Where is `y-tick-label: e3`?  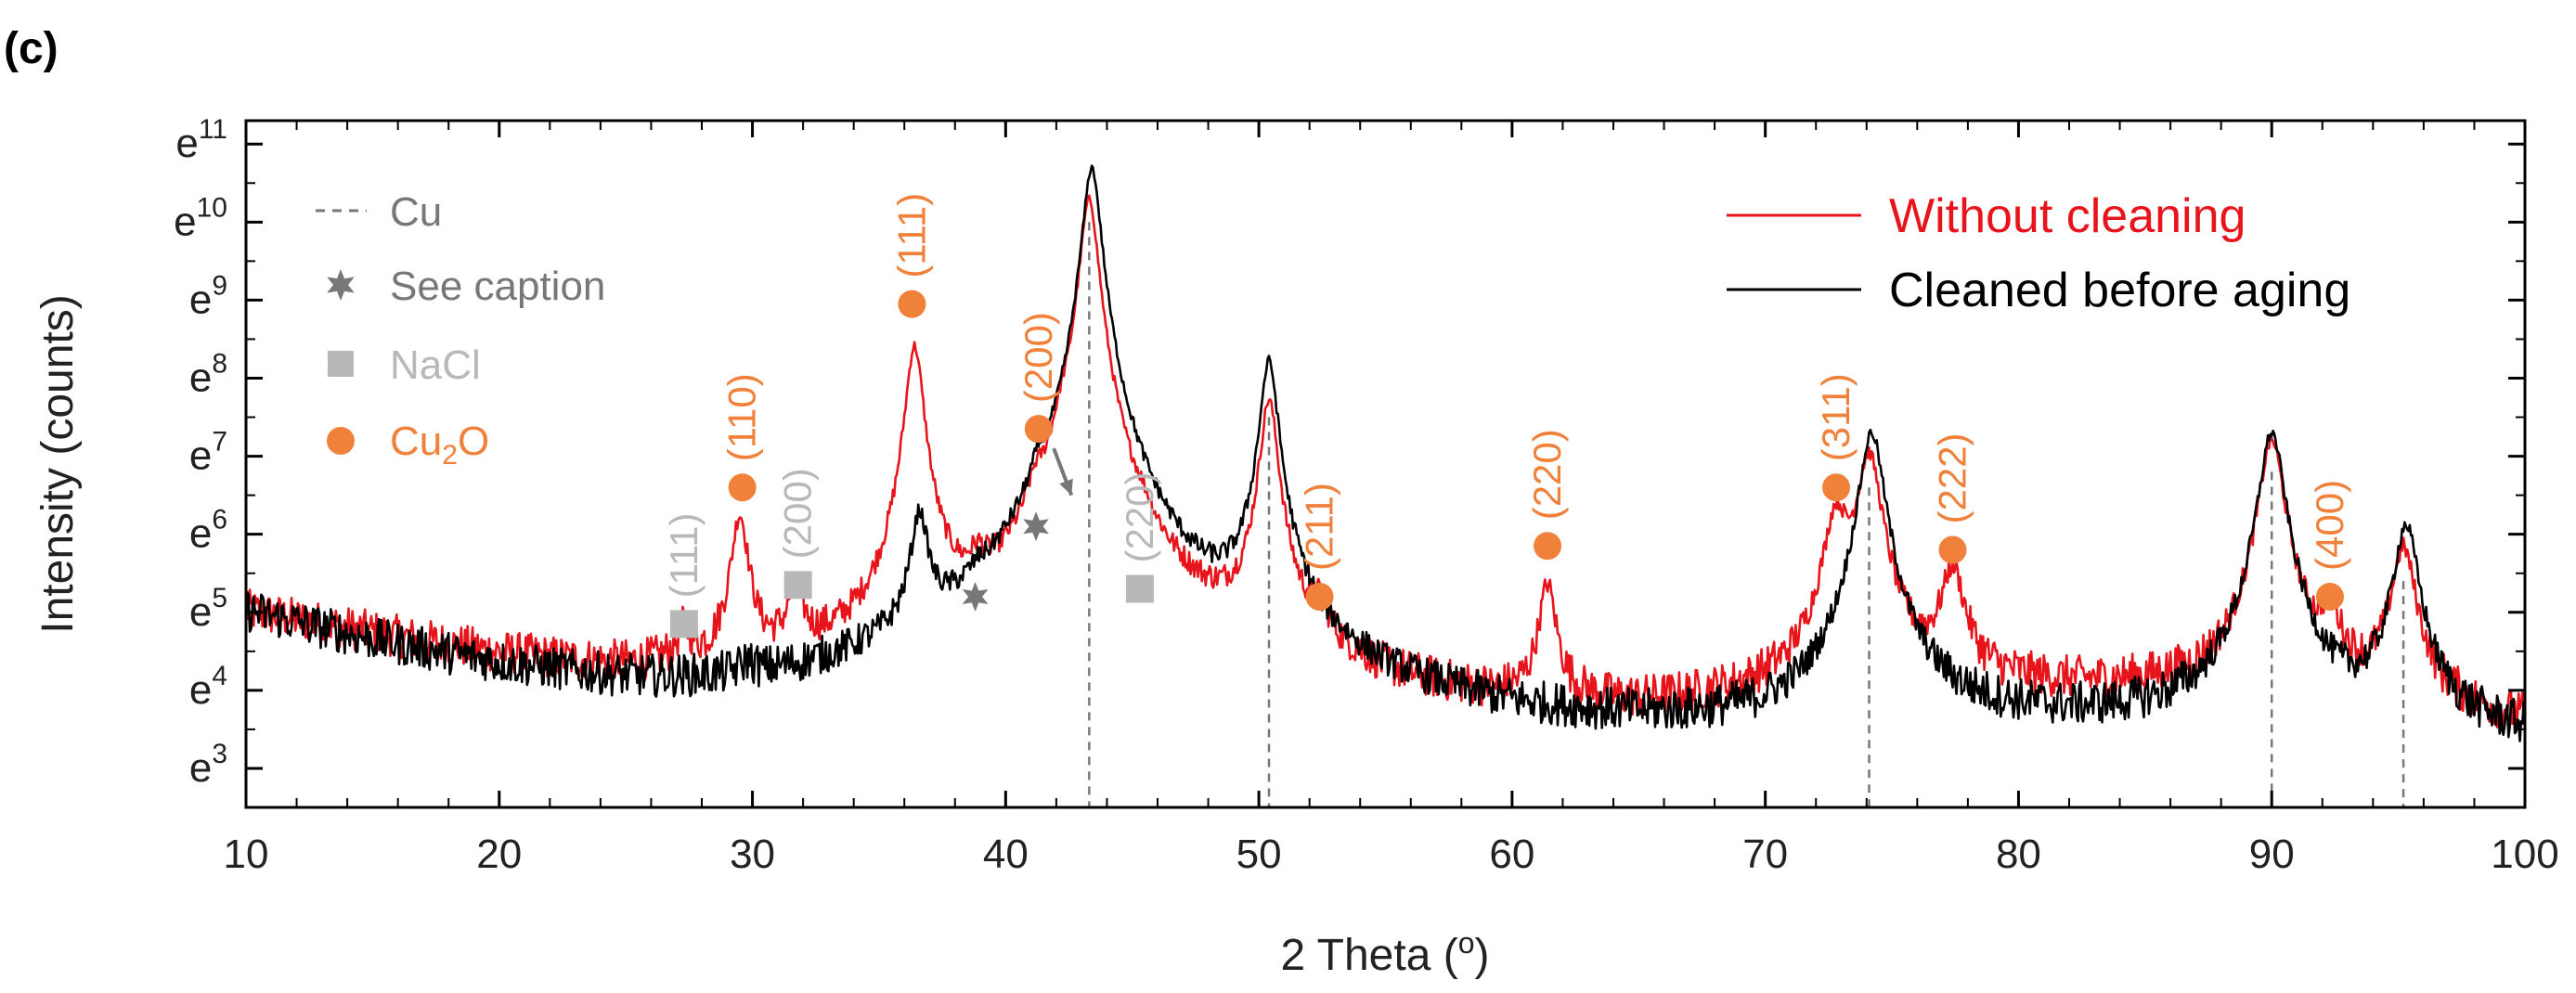 y-tick-label: e3 is located at coordinates (208, 765).